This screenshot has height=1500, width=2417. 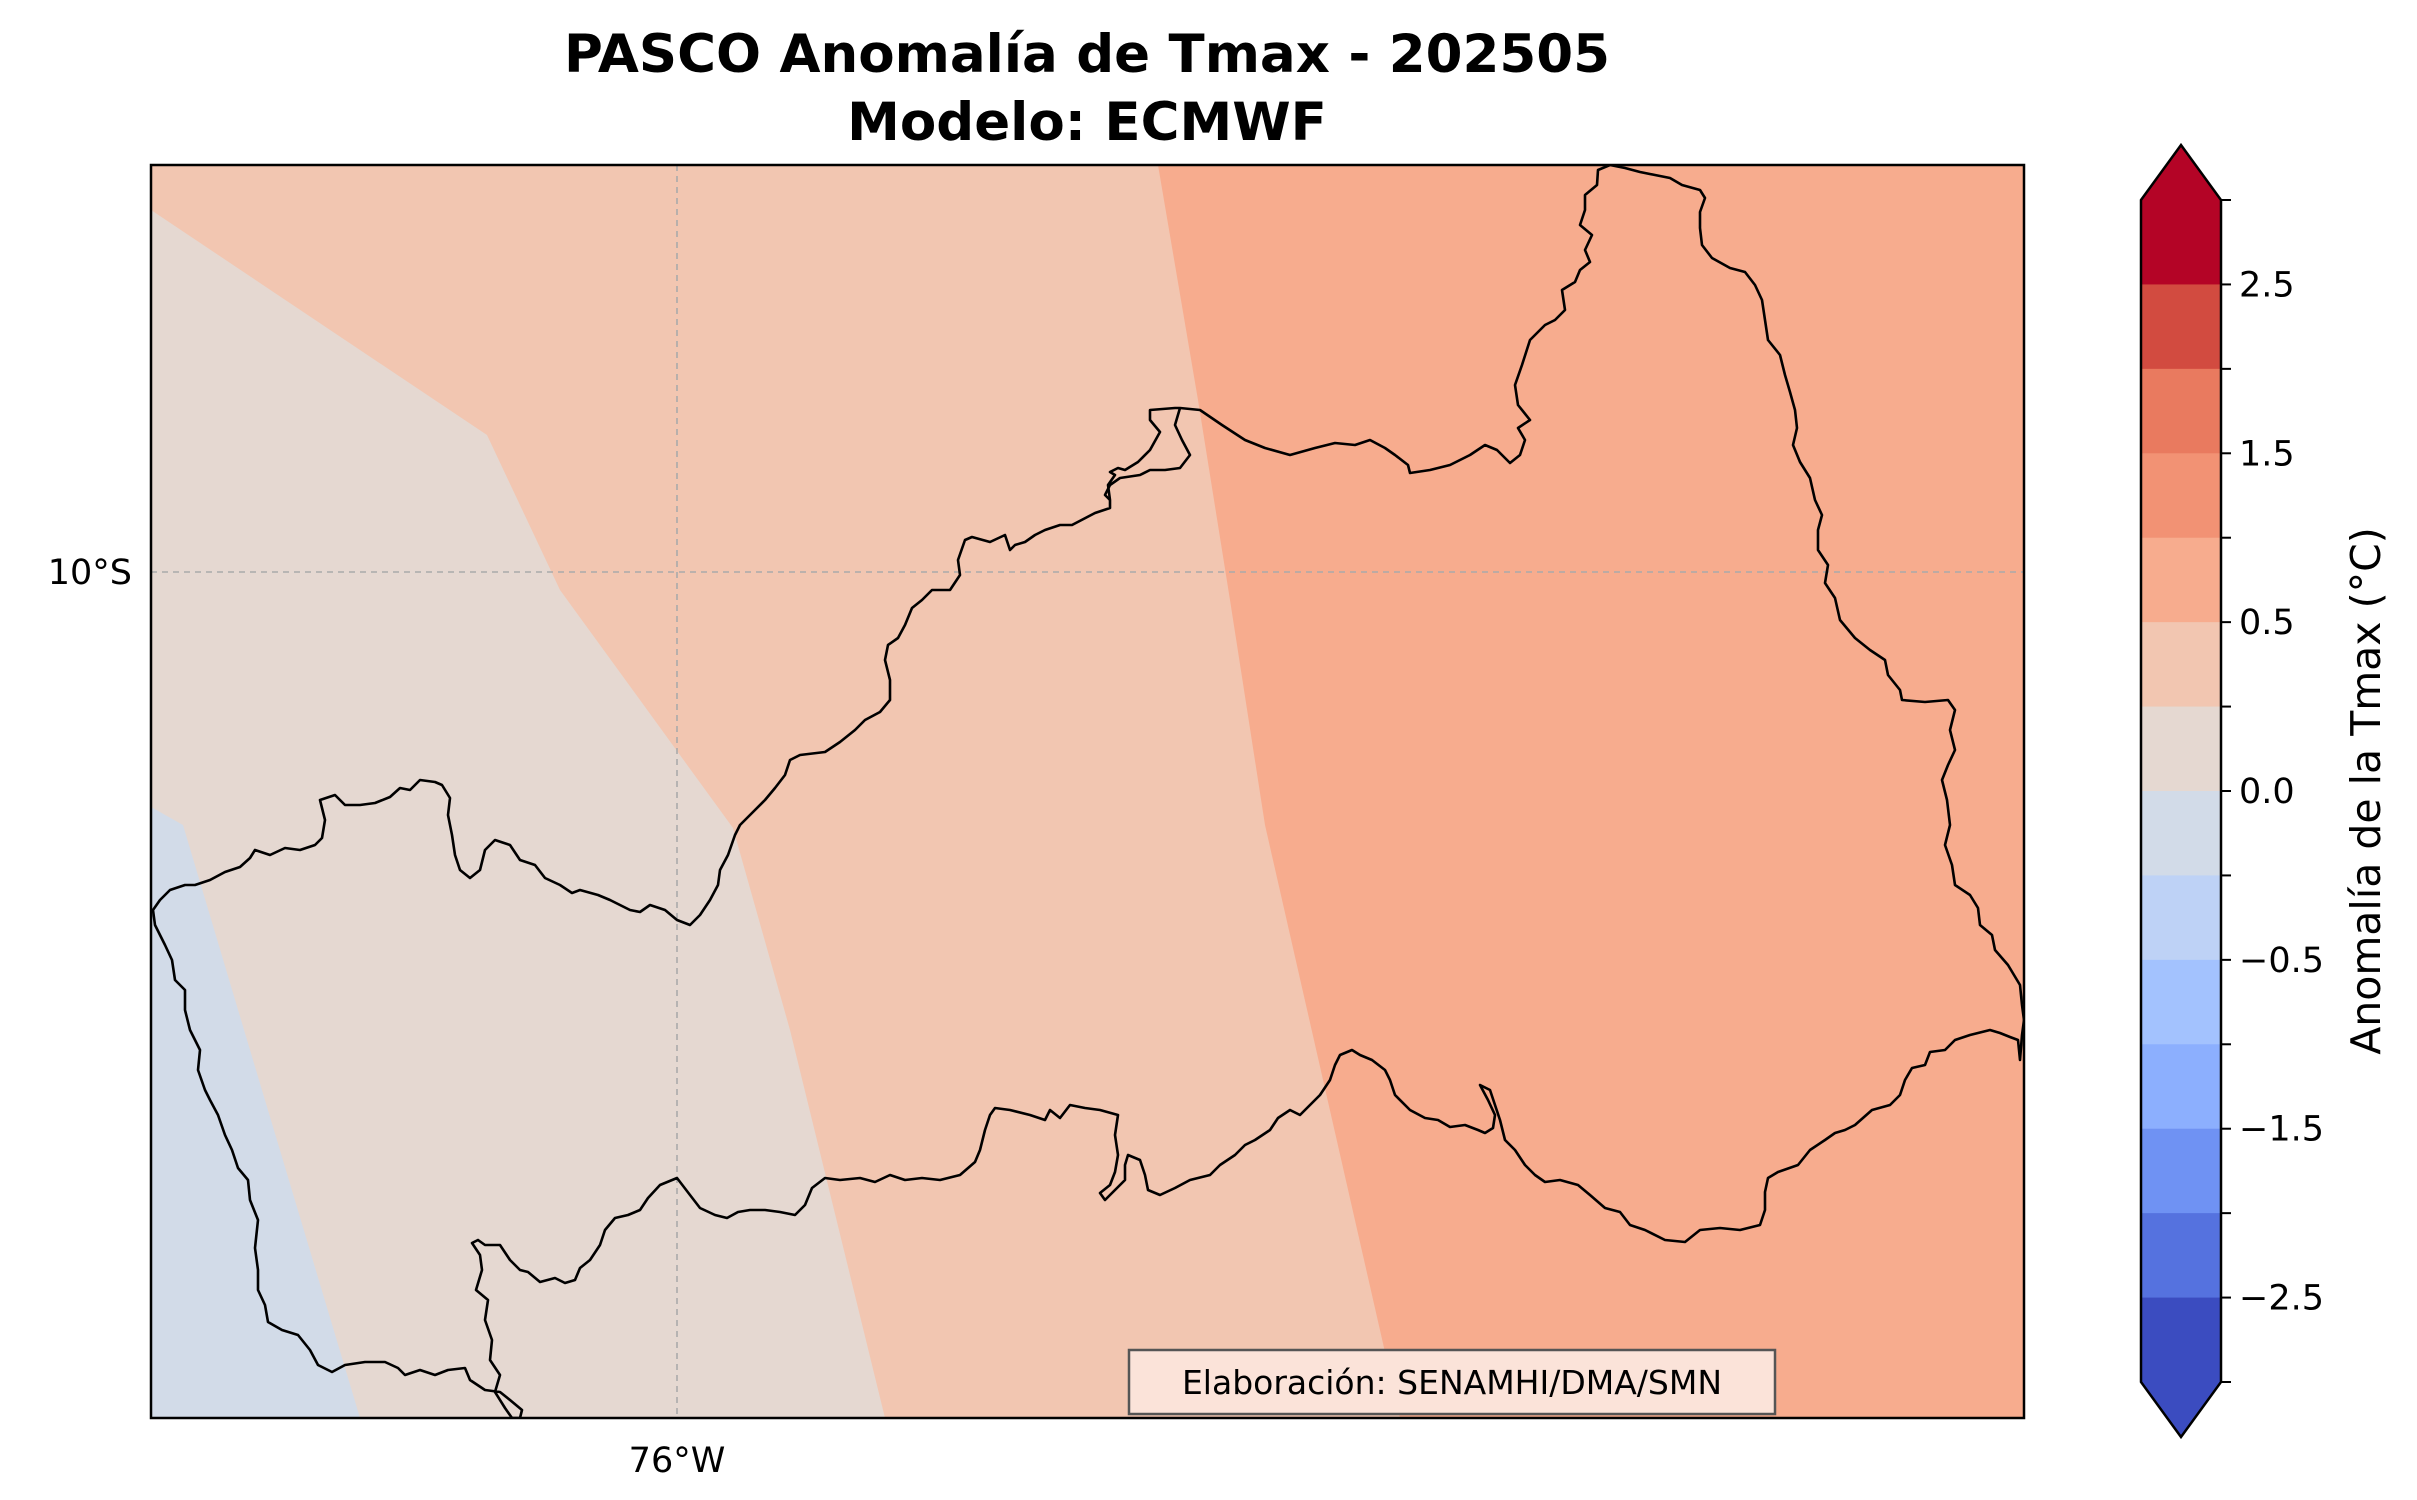 What do you see at coordinates (2281, 1299) in the screenshot?
I see `colorbar-tick-label: −2.5` at bounding box center [2281, 1299].